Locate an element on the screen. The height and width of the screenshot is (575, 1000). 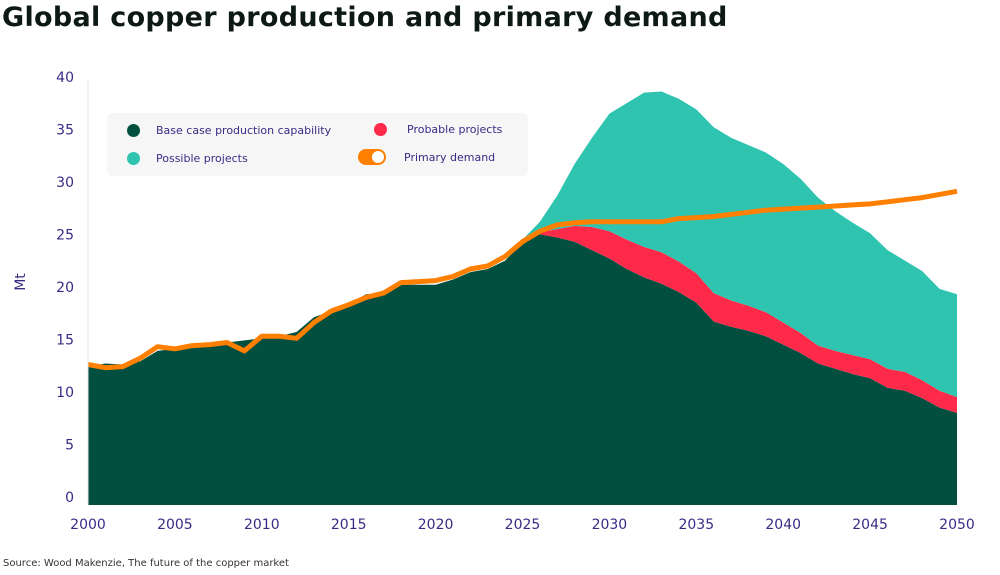
legend-toggle-icon is located at coordinates (372, 157).